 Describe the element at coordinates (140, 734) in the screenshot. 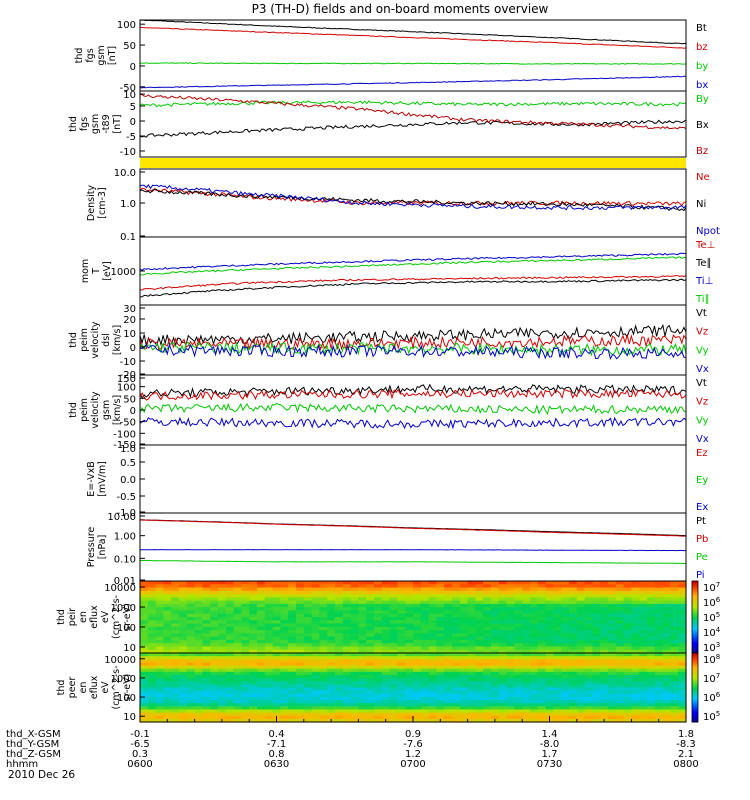

I see `x-tick-label: -0.1` at that location.